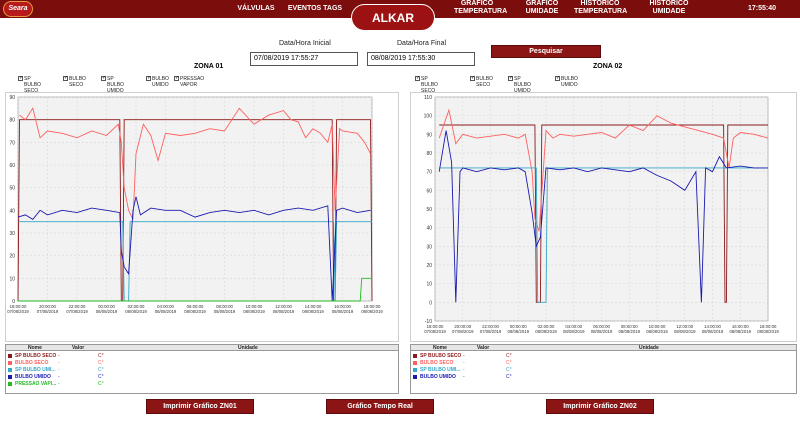  Describe the element at coordinates (669, 7) in the screenshot. I see `nav-historico-umidade: HISTÓRICO UMIDADE` at that location.